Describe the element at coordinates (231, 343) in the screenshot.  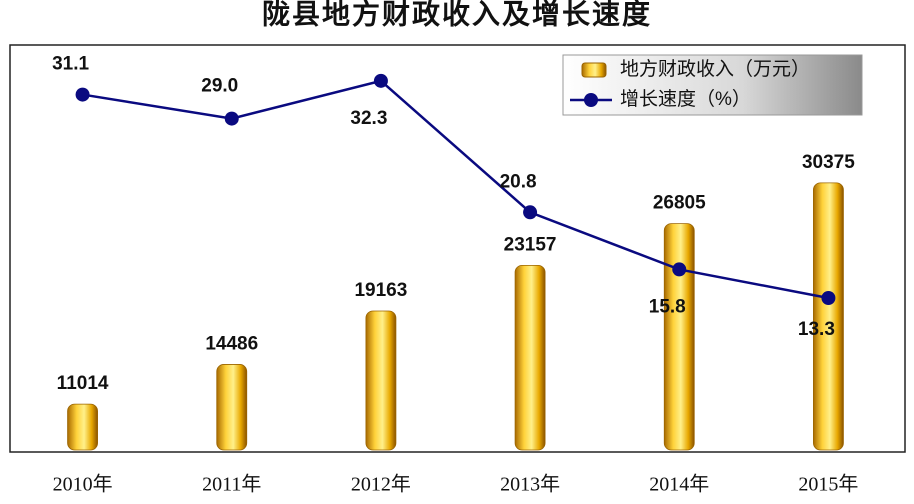
I see `data-label: 14486` at that location.